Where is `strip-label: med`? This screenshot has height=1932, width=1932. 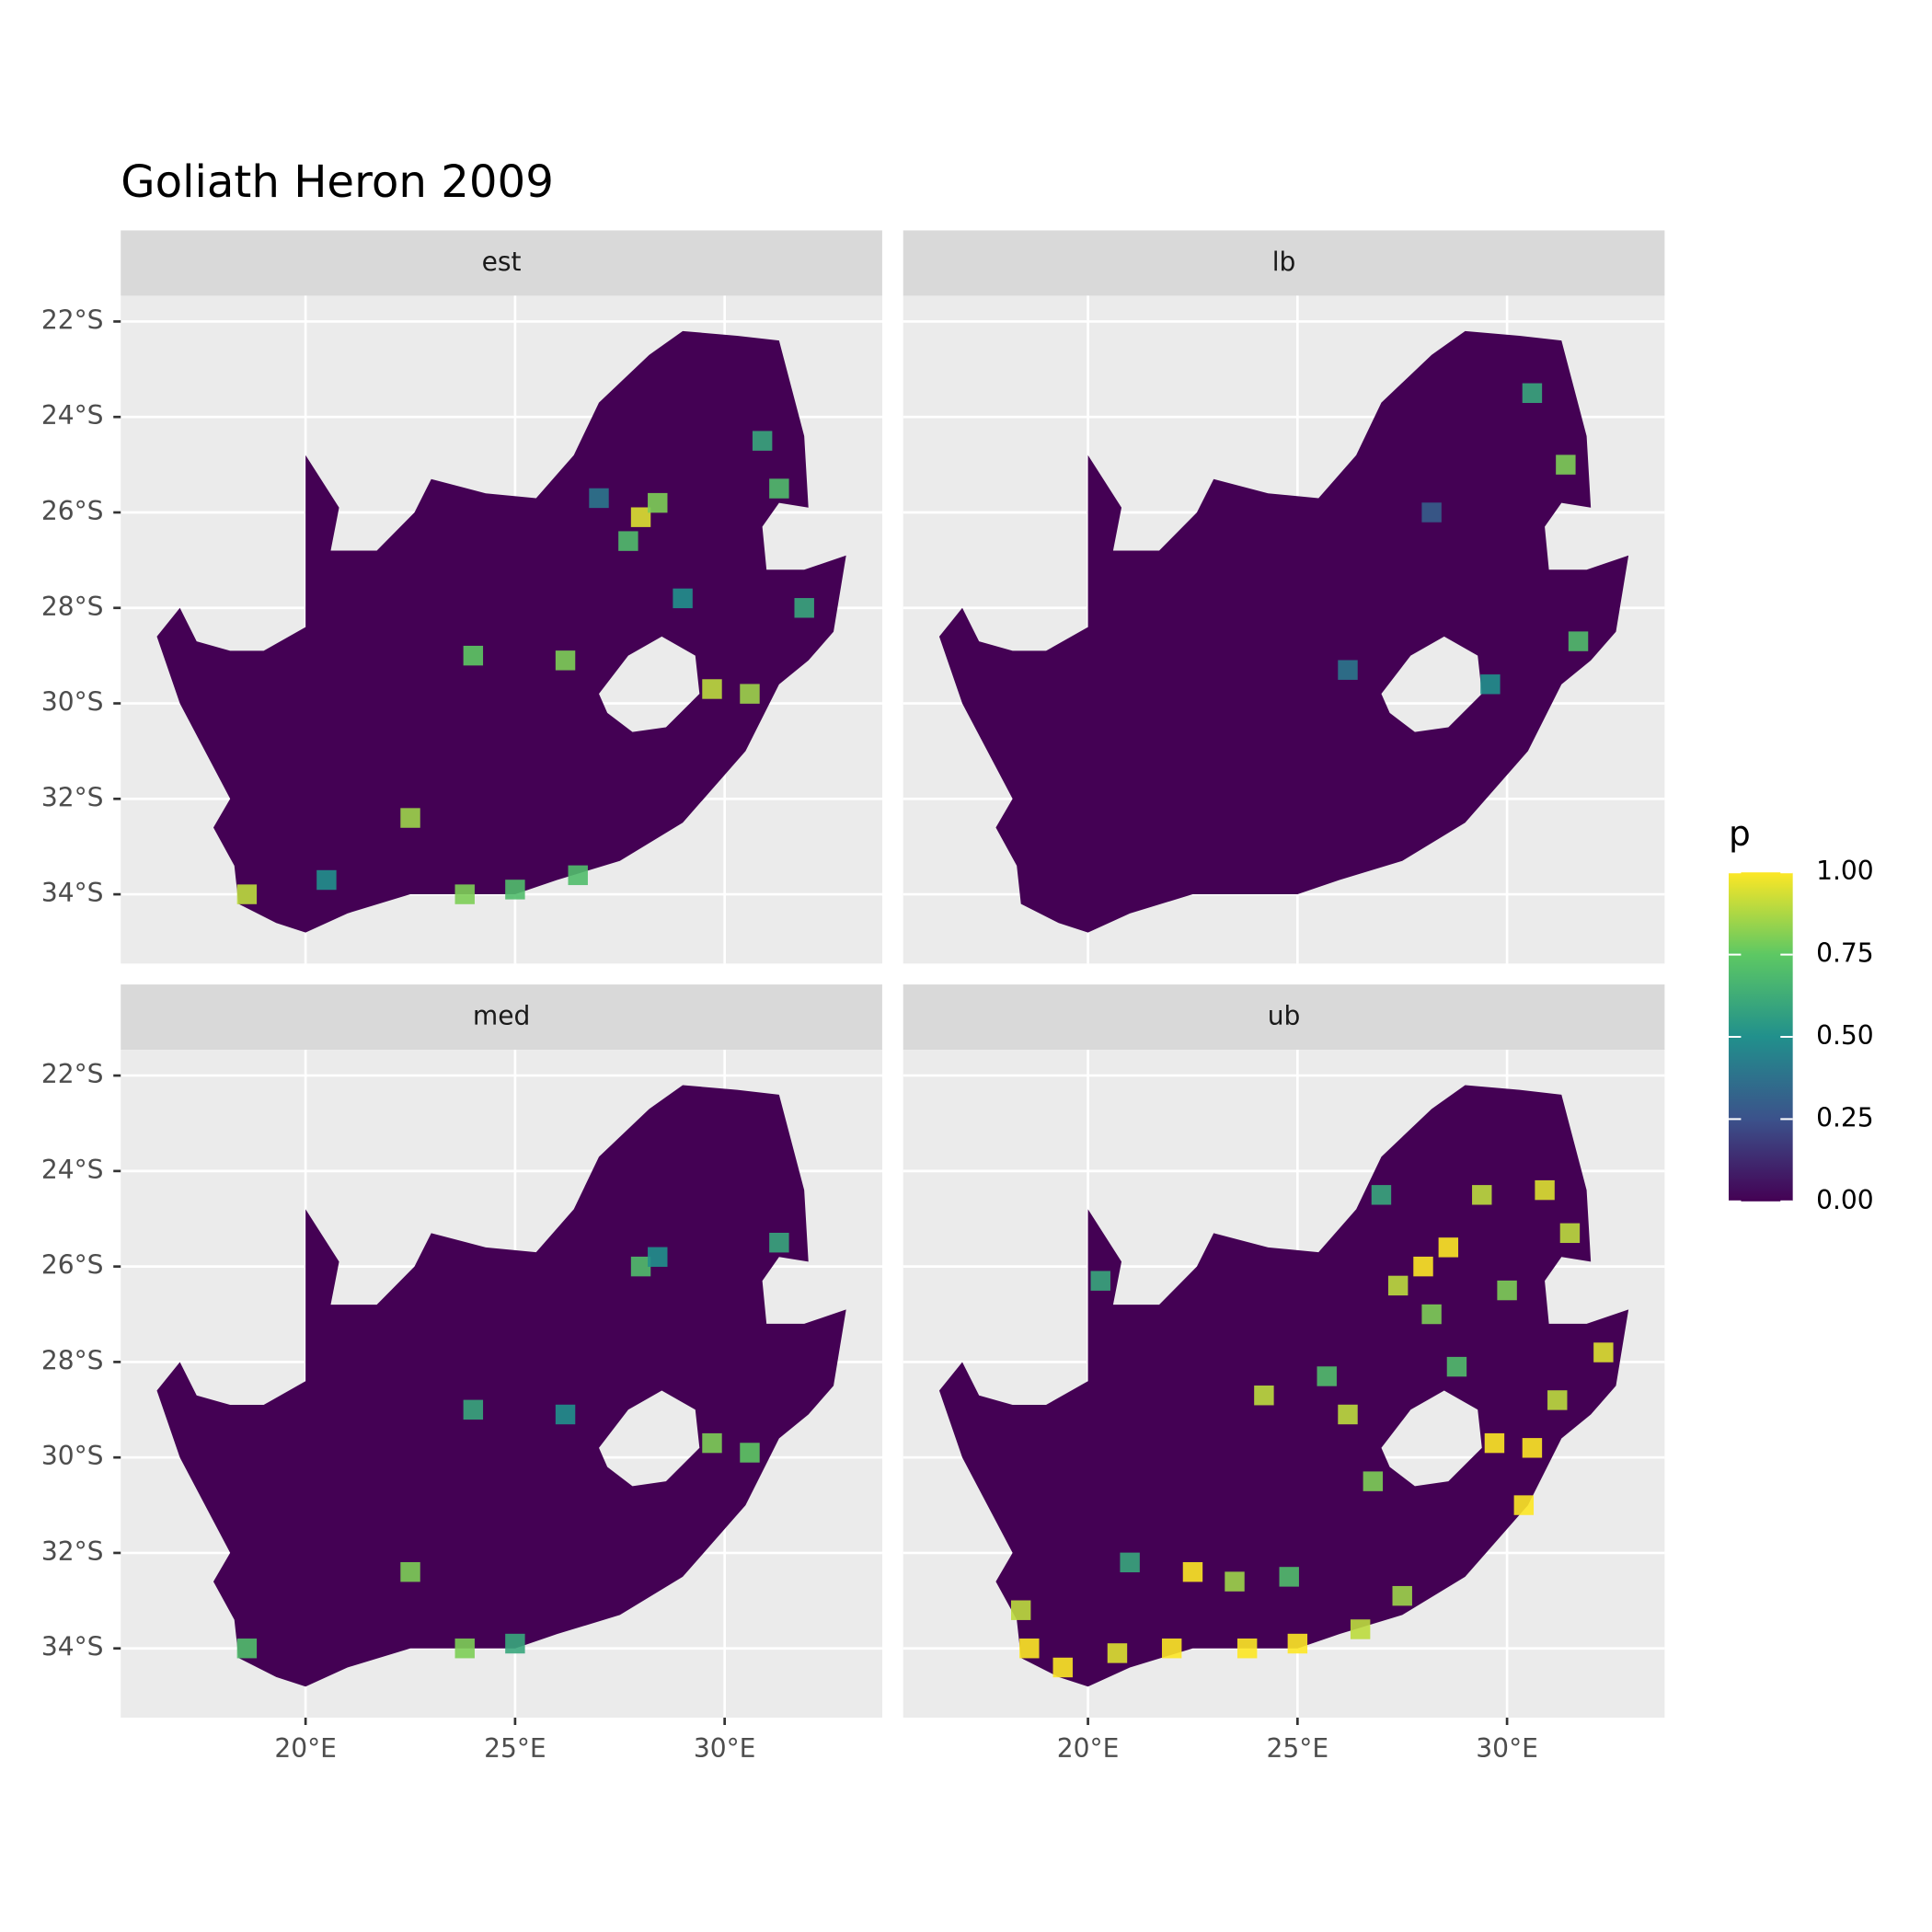
strip-label: med is located at coordinates (502, 1016).